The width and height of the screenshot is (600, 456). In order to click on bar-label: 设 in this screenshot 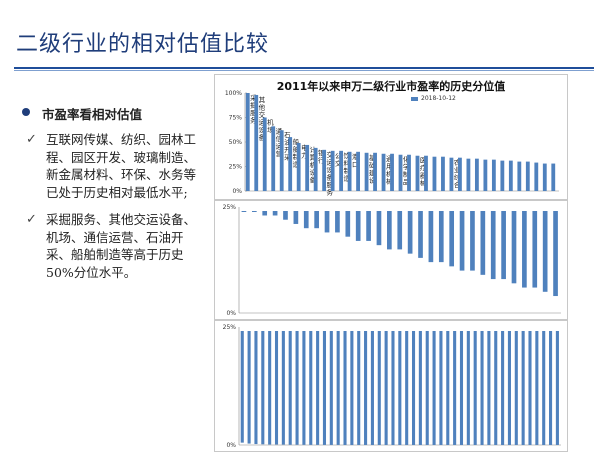, I will do `click(313, 171)`.